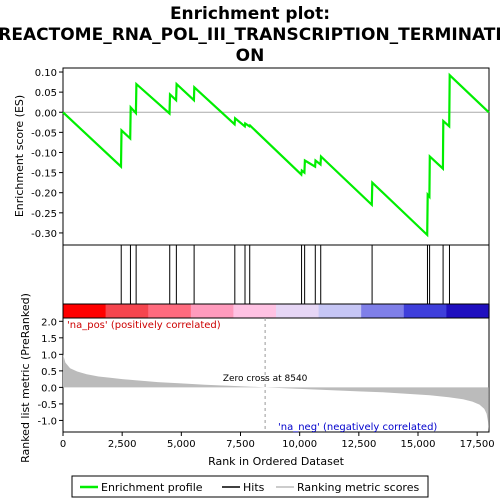 This screenshot has width=500, height=500. What do you see at coordinates (250, 14) in the screenshot?
I see `title-line-1: Enrichment plot:` at bounding box center [250, 14].